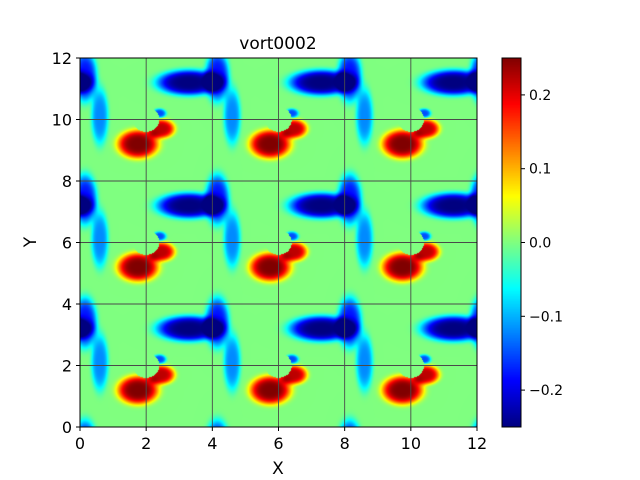 Image resolution: width=640 pixels, height=480 pixels. I want to click on x-axis-ticks: 0 2 4 6 8 10 12, so click(281, 440).